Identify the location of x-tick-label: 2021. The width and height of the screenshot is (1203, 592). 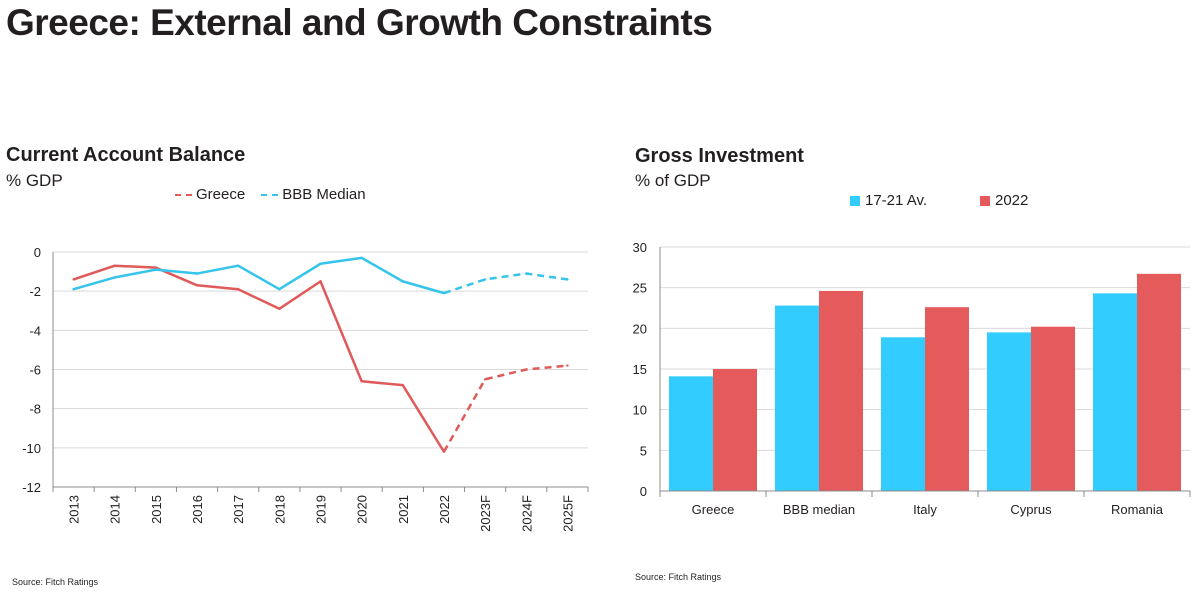
(403, 509).